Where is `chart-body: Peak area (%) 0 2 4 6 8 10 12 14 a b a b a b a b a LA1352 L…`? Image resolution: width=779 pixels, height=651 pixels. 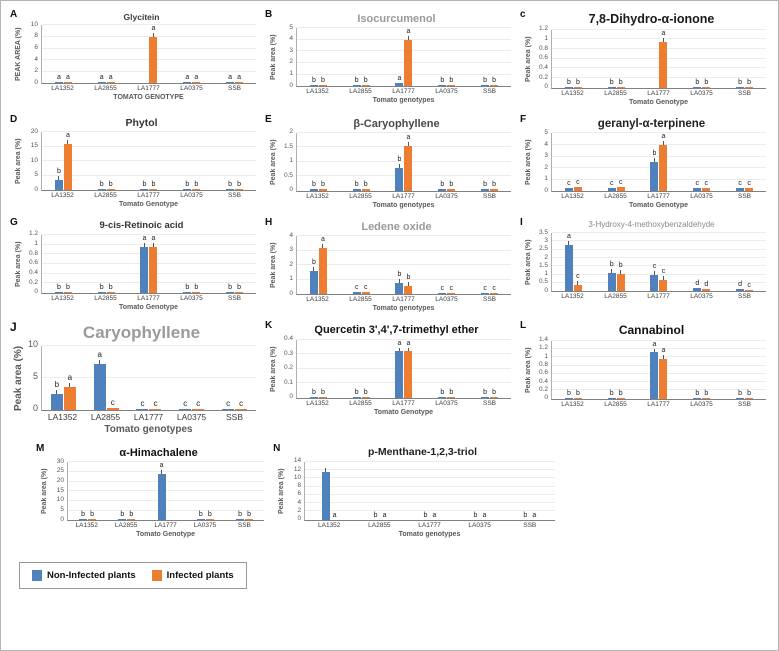 chart-body: Peak area (%) 0 2 4 6 8 10 12 14 a b a b a b a b a LA1352 L… is located at coordinates (415, 498).